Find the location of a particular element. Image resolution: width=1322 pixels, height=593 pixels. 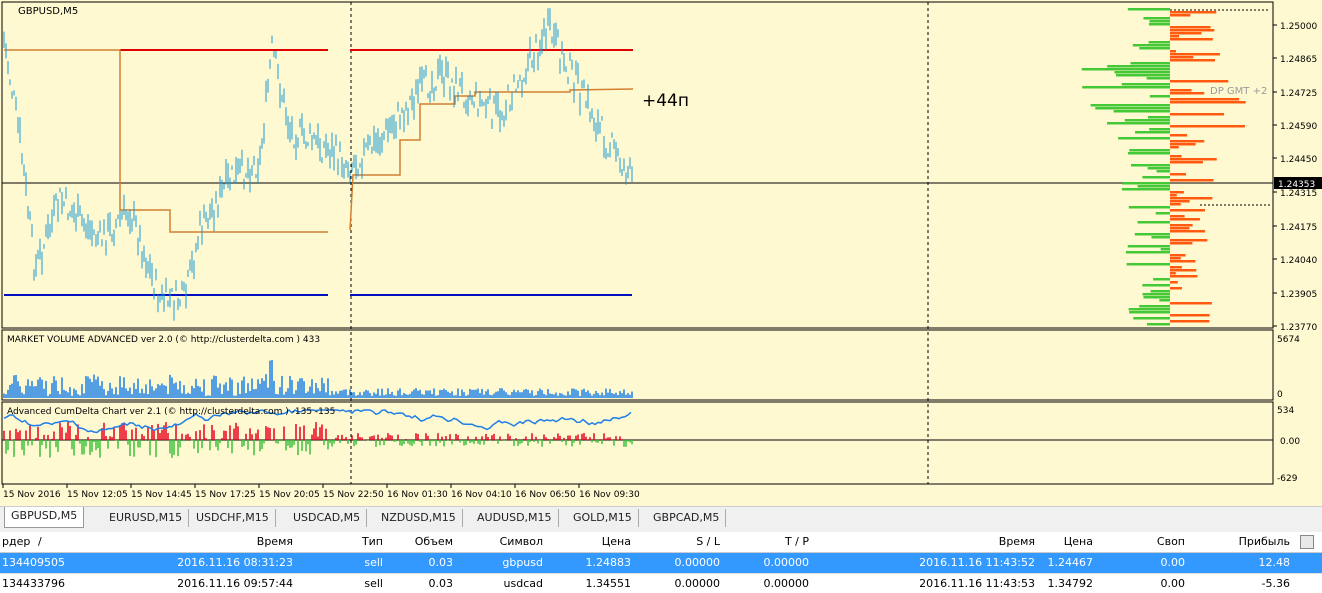

dp-label: DP GMT +2 is located at coordinates (1238, 91).